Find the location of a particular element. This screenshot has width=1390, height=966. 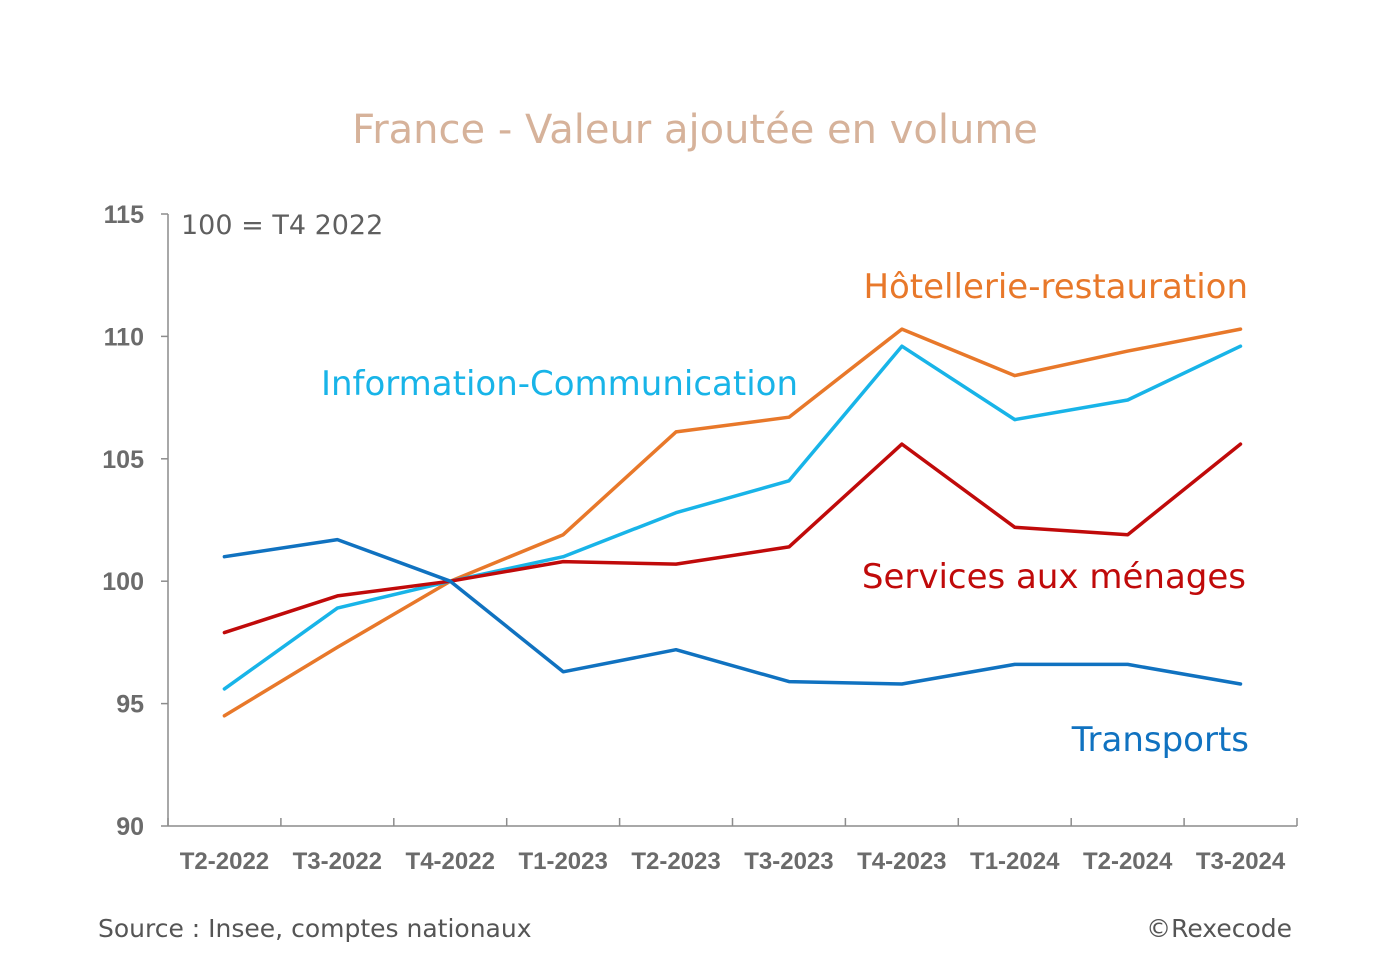

series-label-services: Services aux ménages is located at coordinates (1054, 577).